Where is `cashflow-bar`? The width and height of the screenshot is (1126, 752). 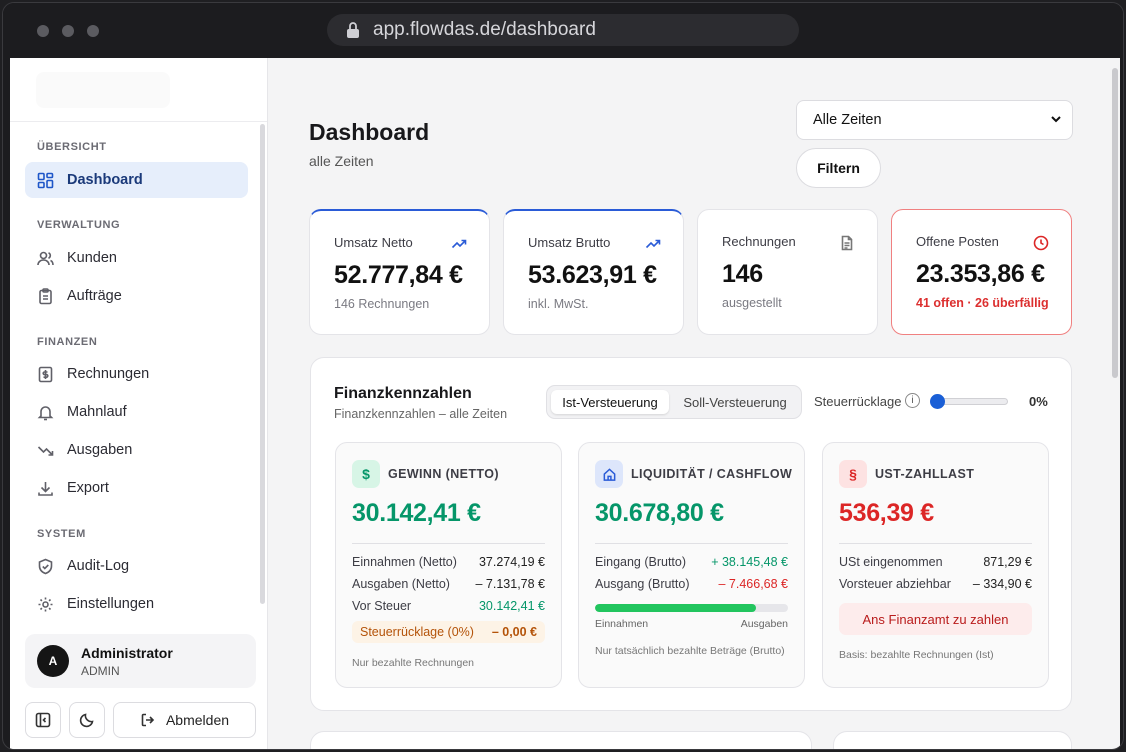
cashflow-bar is located at coordinates (691, 608).